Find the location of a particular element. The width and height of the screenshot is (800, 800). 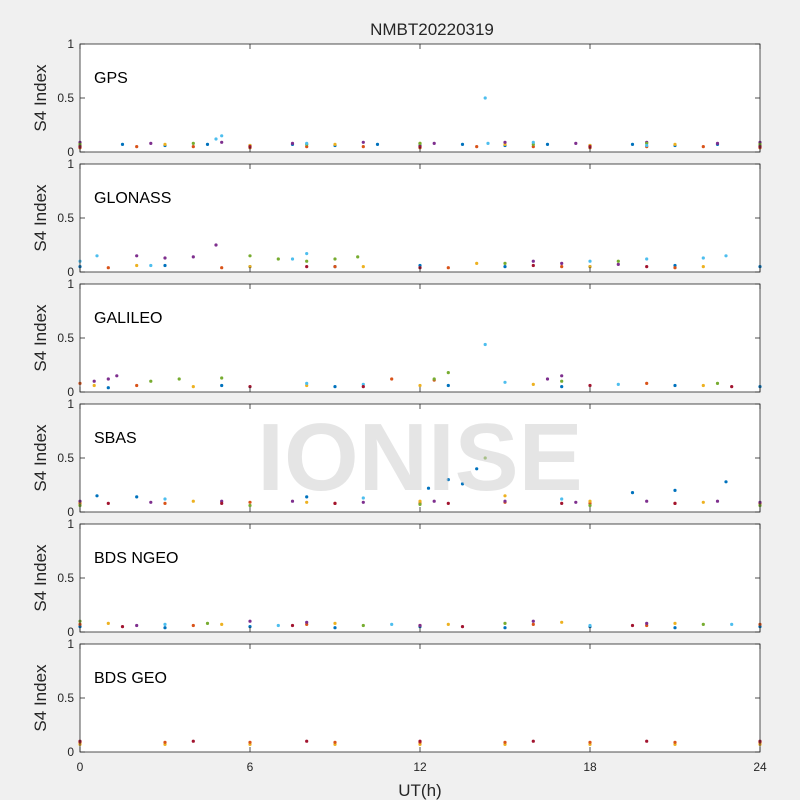

x-tick-label: 0 is located at coordinates (80, 767).